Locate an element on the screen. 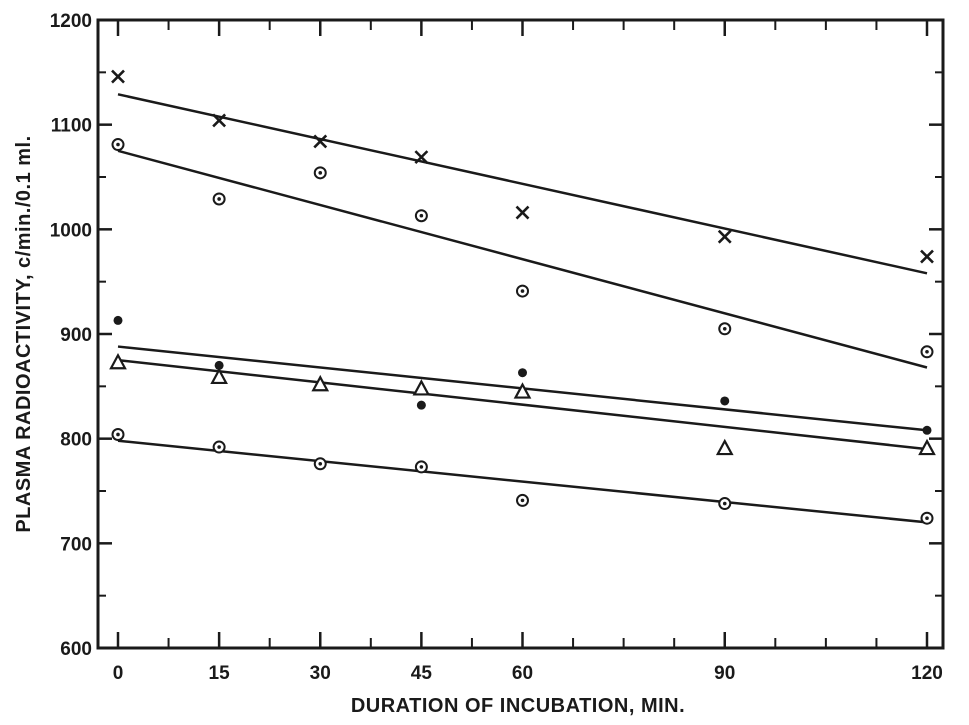 This screenshot has width=969, height=725. x-tick-label: 90 is located at coordinates (724, 673).